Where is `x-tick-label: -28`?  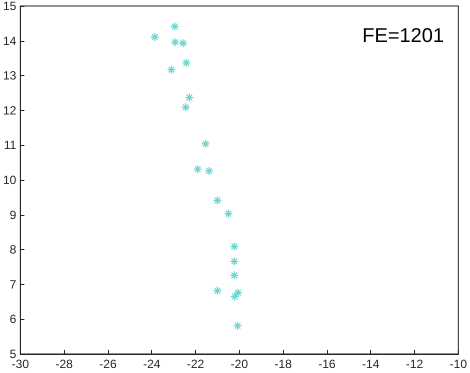 x-tick-label: -28 is located at coordinates (64, 364).